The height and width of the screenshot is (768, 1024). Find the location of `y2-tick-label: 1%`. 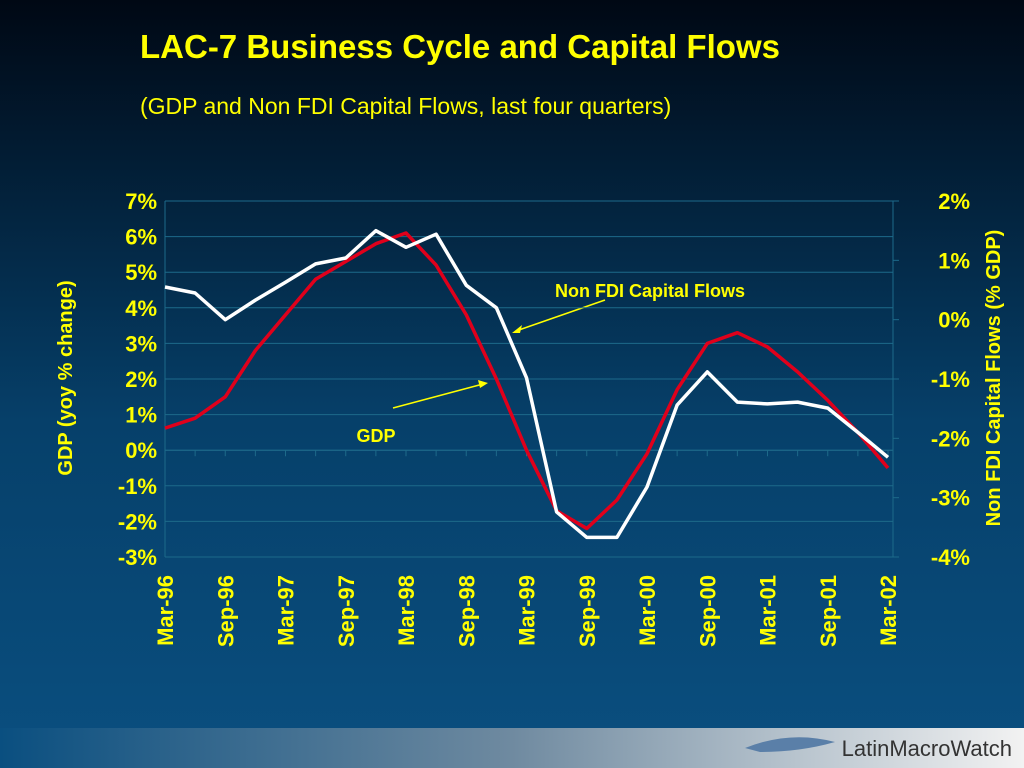

y2-tick-label: 1% is located at coordinates (954, 260).